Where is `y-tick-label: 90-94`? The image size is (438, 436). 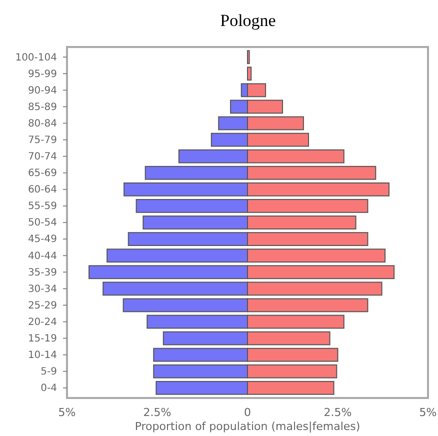 y-tick-label: 90-94 is located at coordinates (42, 90).